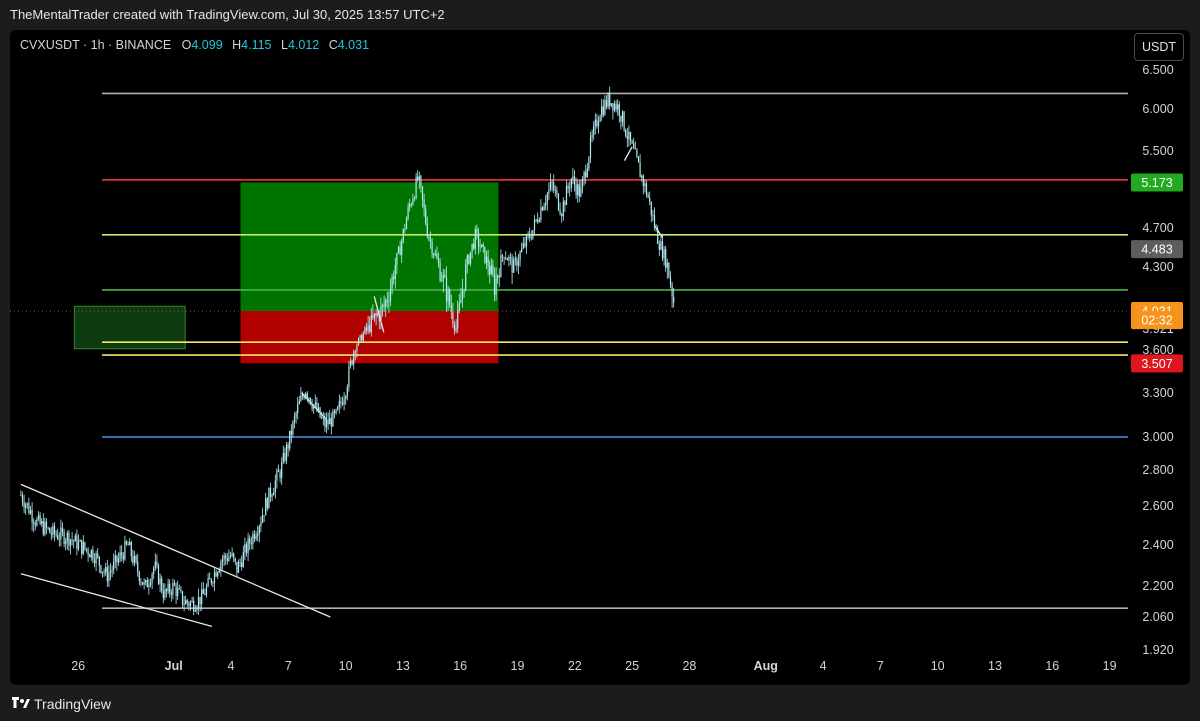 This screenshot has height=721, width=1200. What do you see at coordinates (689, 666) in the screenshot?
I see `x-tick-10: 28` at bounding box center [689, 666].